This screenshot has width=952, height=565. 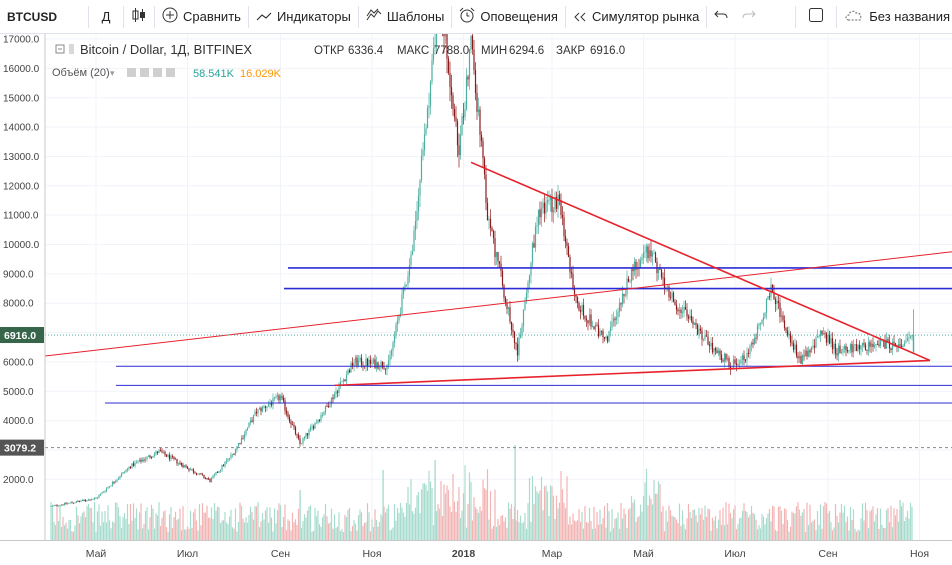 I want to click on time-axis: Май Июл Сен Ноя 2018 Мар Май Июл Сен Ноя, so click(x=476, y=552).